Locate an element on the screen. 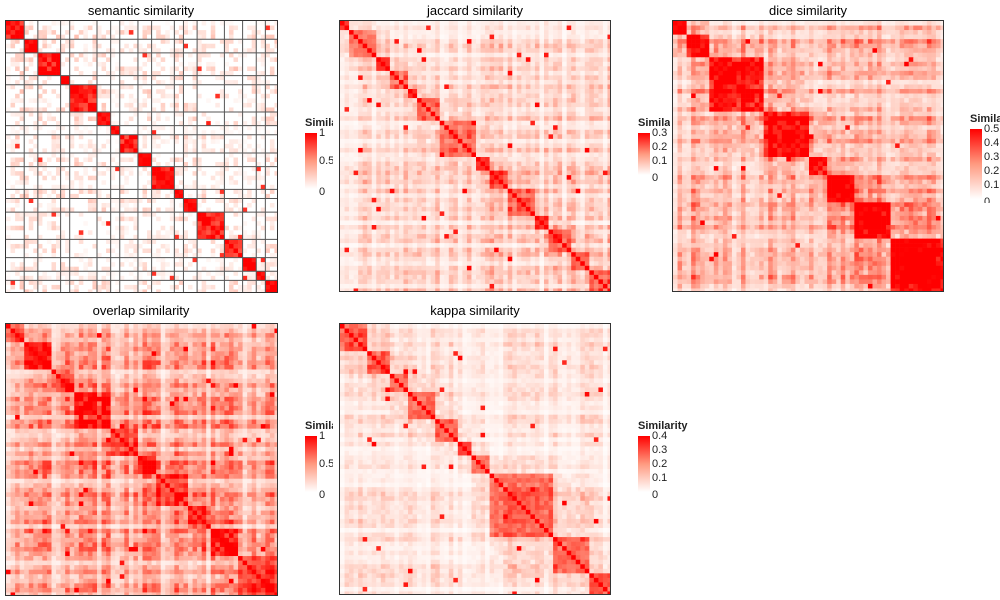 Image resolution: width=1000 pixels, height=600 pixels. diagonal-block is located at coordinates (115, 130).